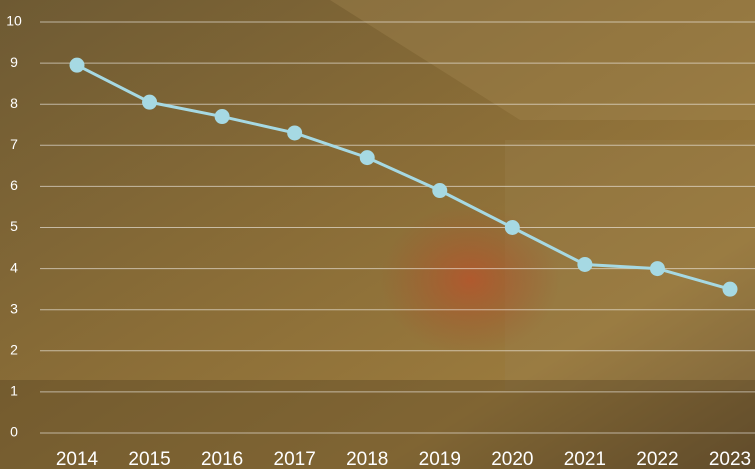 The height and width of the screenshot is (469, 755). What do you see at coordinates (14, 350) in the screenshot?
I see `y-tick-label: 2` at bounding box center [14, 350].